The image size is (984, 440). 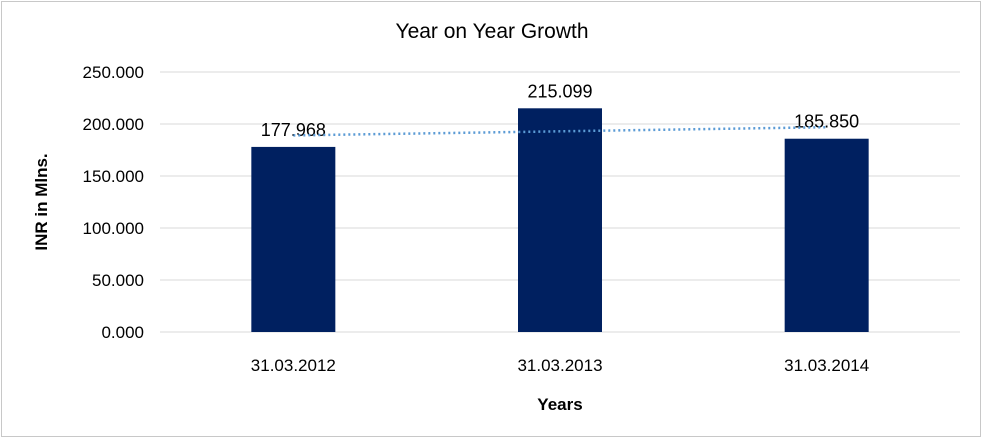 I want to click on x-axis-ticks: 31.03.2012 31.03.2013 31.03.2014, so click(x=560, y=365).